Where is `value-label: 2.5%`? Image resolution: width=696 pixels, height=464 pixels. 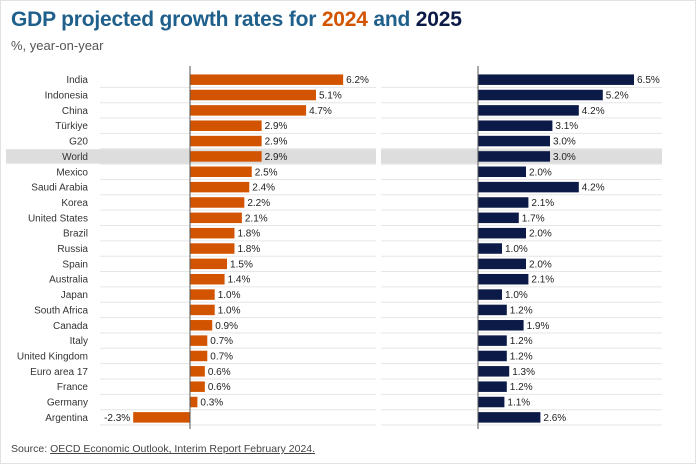
value-label: 2.5% is located at coordinates (266, 172).